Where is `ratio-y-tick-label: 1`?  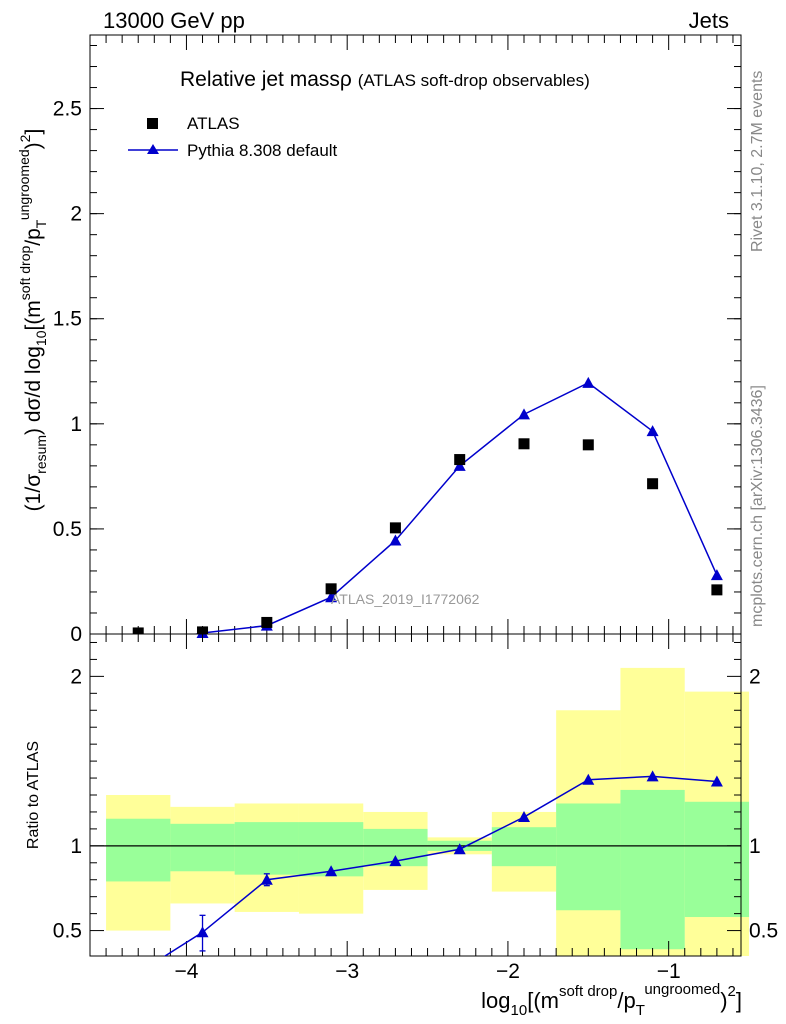
ratio-y-tick-label: 1 is located at coordinates (76, 846).